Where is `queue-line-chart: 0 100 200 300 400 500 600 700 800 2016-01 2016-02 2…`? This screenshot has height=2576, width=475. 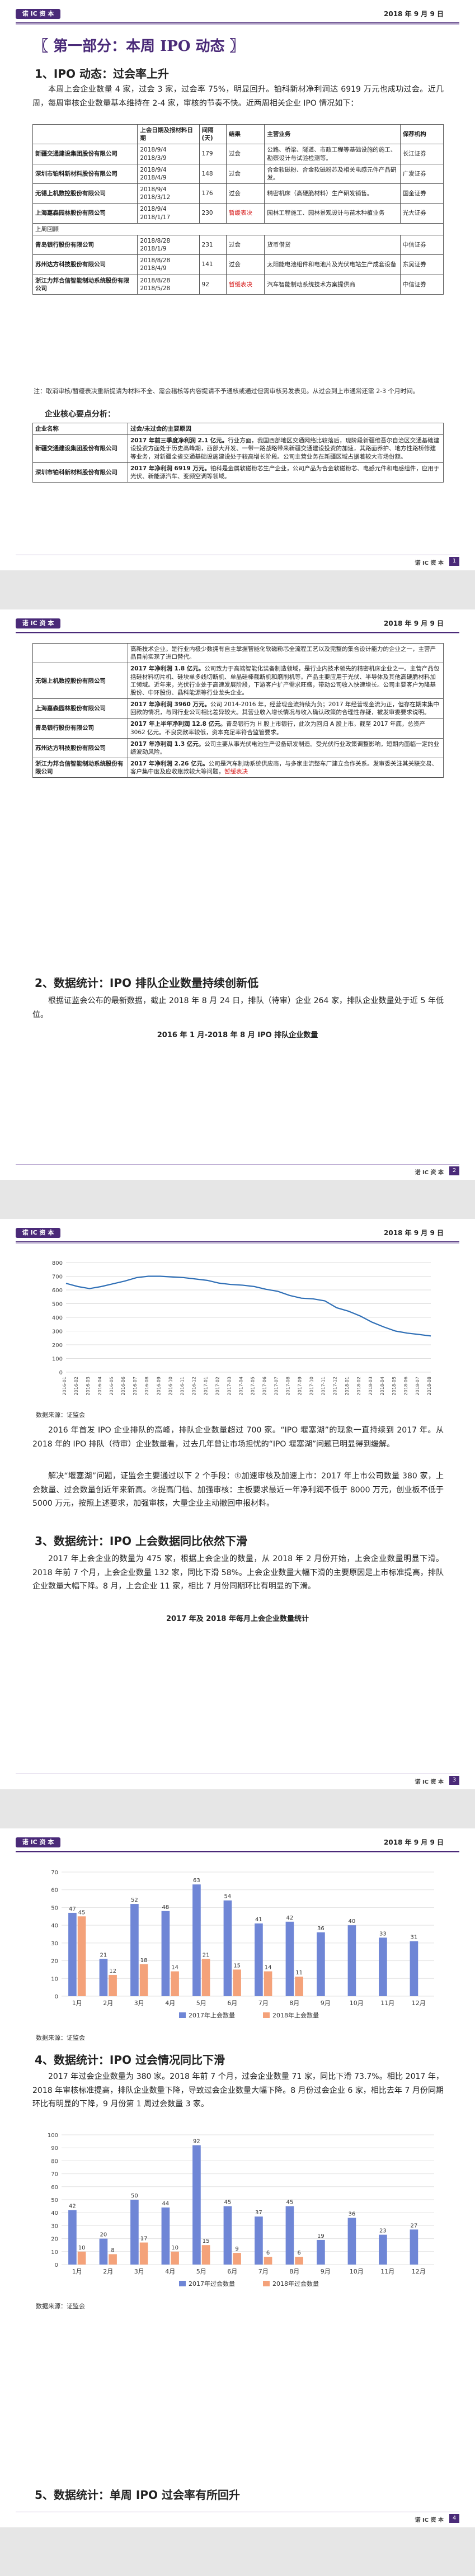
queue-line-chart: 0 100 200 300 400 500 600 700 800 2016-01 2016-02 2… is located at coordinates (242, 1327).